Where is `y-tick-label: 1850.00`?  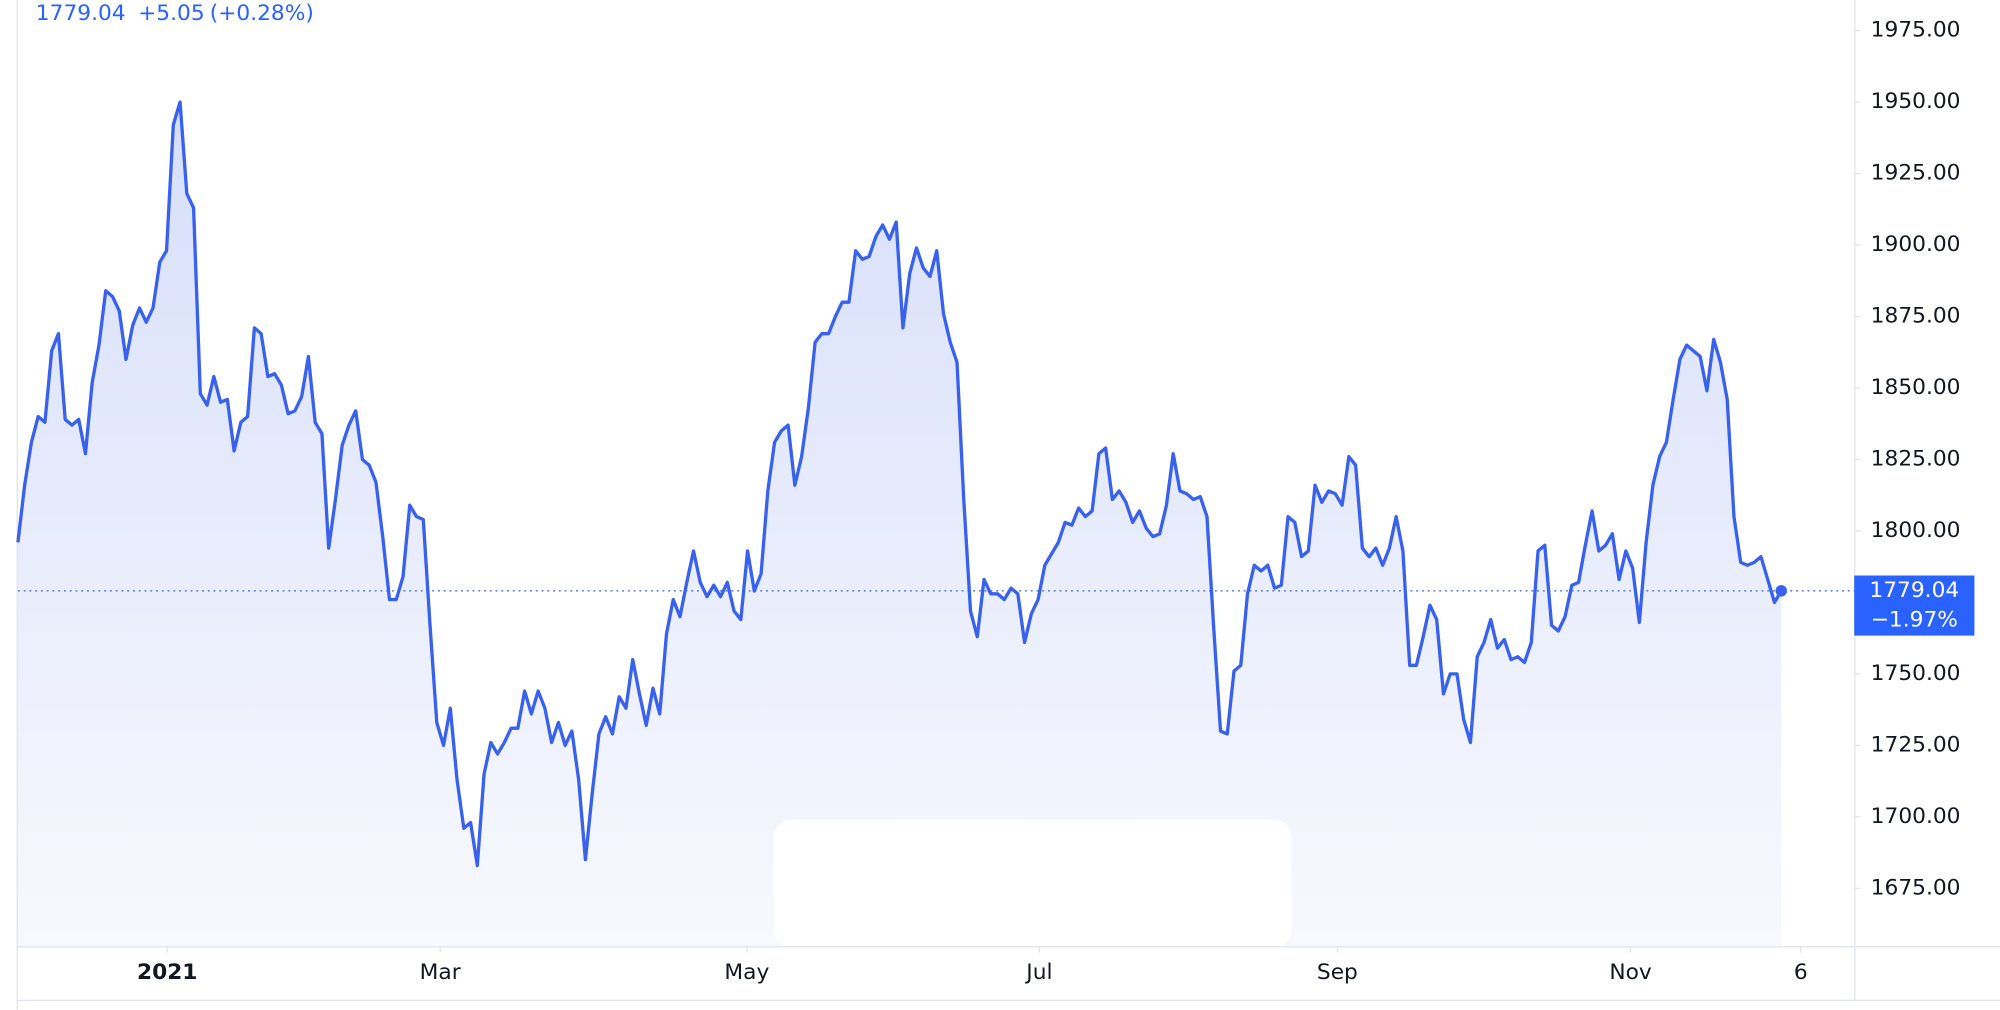
y-tick-label: 1850.00 is located at coordinates (1916, 387).